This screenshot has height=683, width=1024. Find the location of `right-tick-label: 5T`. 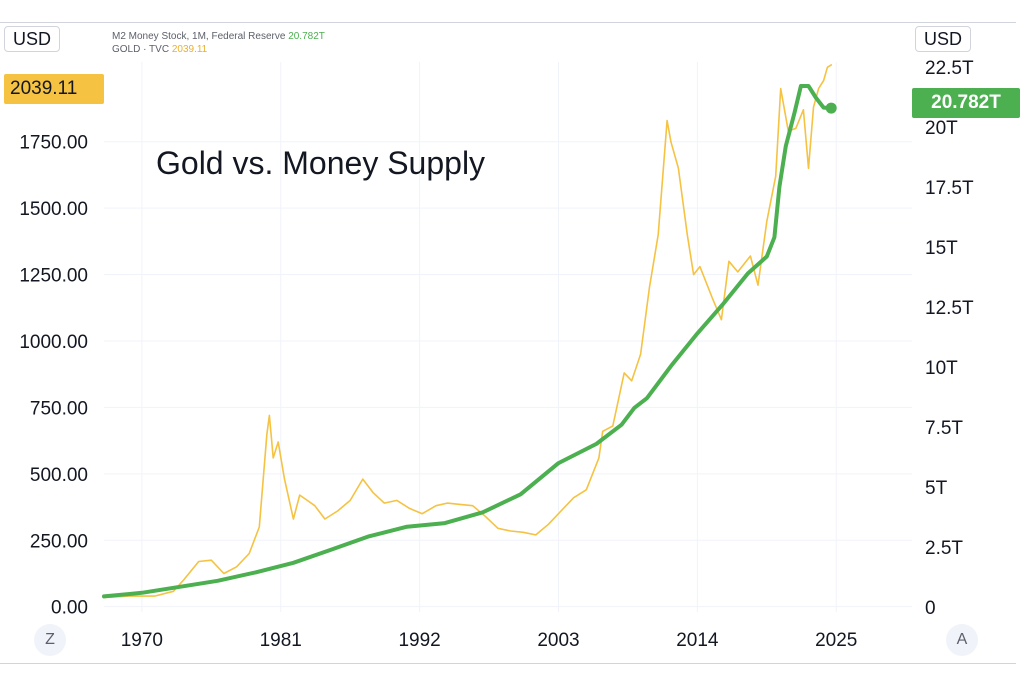

right-tick-label: 5T is located at coordinates (936, 488).